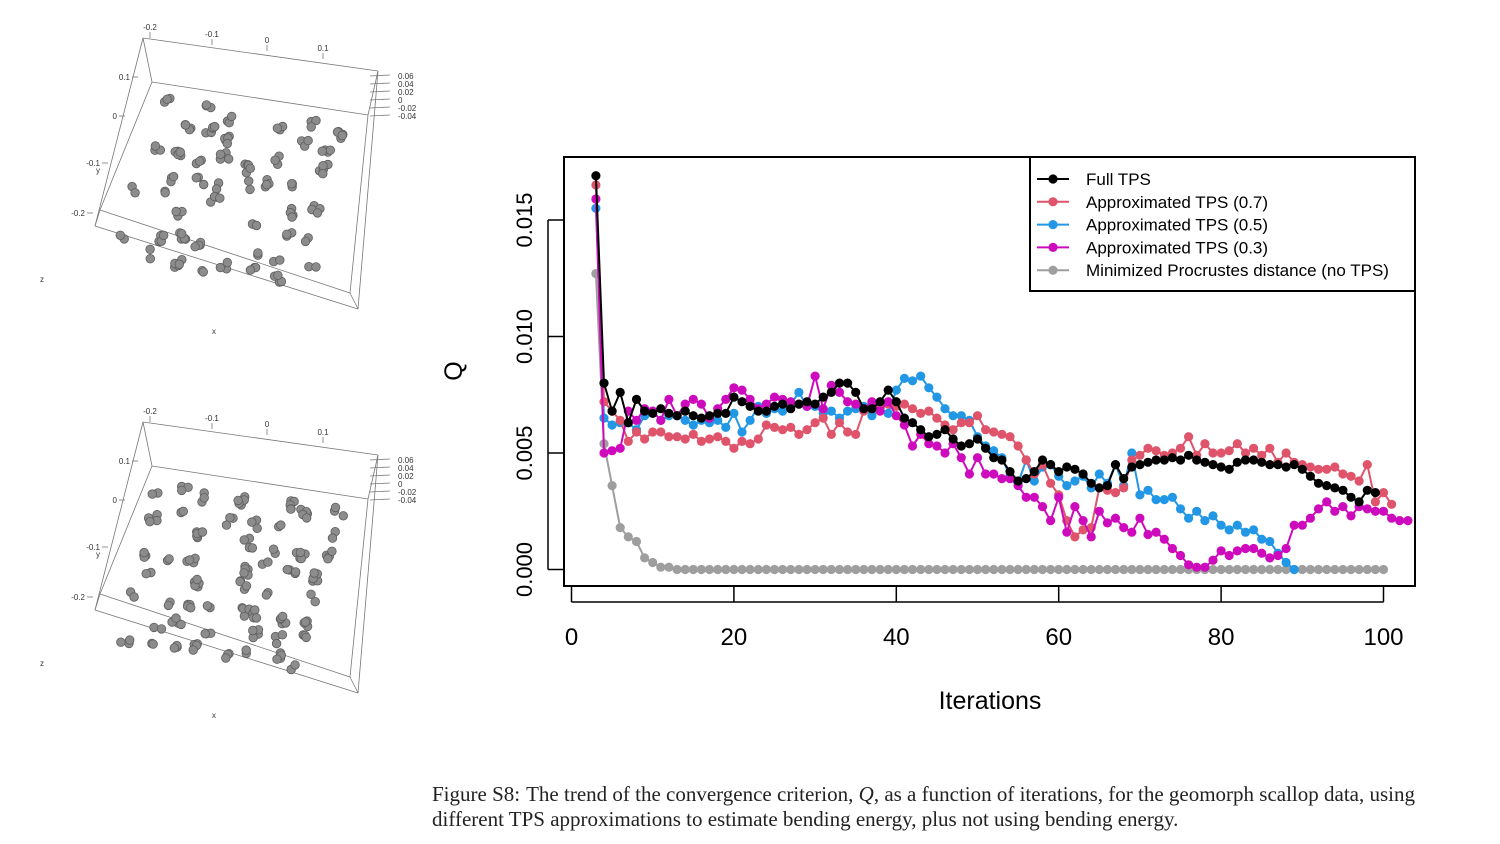 The height and width of the screenshot is (844, 1500). Describe the element at coordinates (454, 370) in the screenshot. I see `y-axis-label: Q` at that location.